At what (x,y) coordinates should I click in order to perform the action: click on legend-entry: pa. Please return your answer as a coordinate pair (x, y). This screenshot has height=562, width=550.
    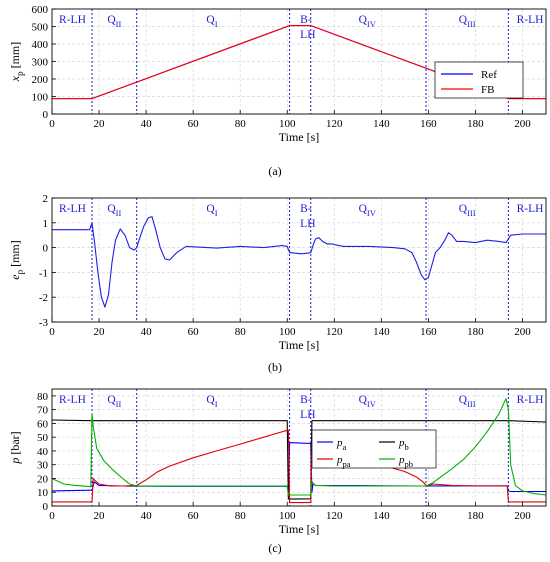
    Looking at the image, I should click on (341, 444).